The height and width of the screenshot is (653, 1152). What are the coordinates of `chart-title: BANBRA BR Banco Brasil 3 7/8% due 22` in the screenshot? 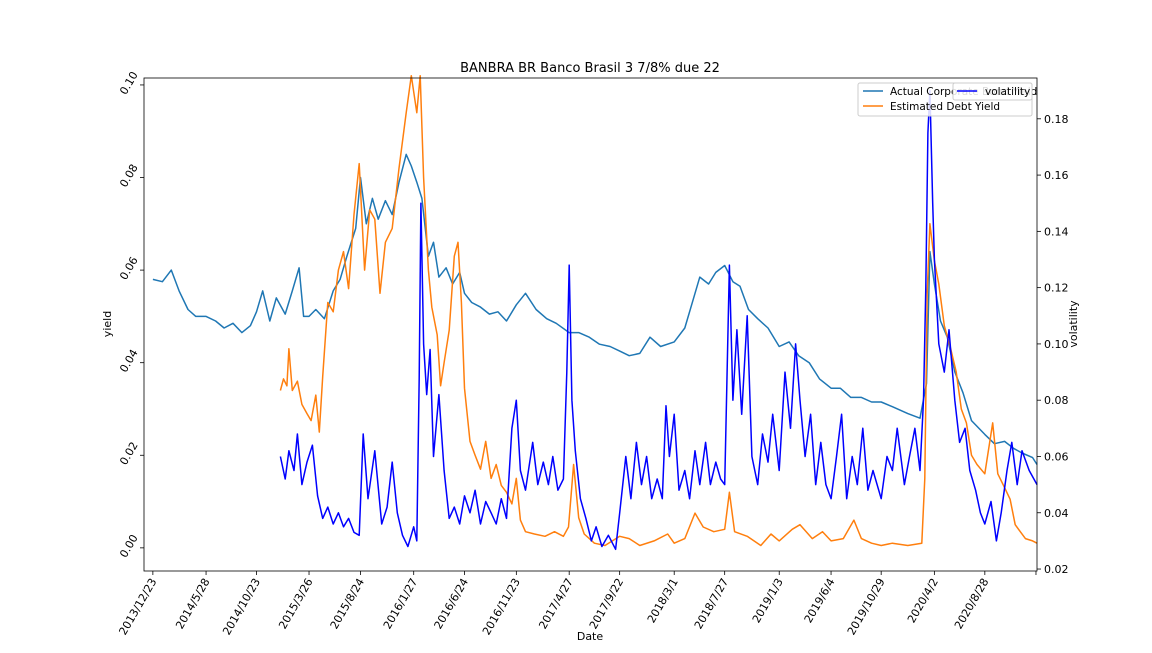 It's located at (590, 68).